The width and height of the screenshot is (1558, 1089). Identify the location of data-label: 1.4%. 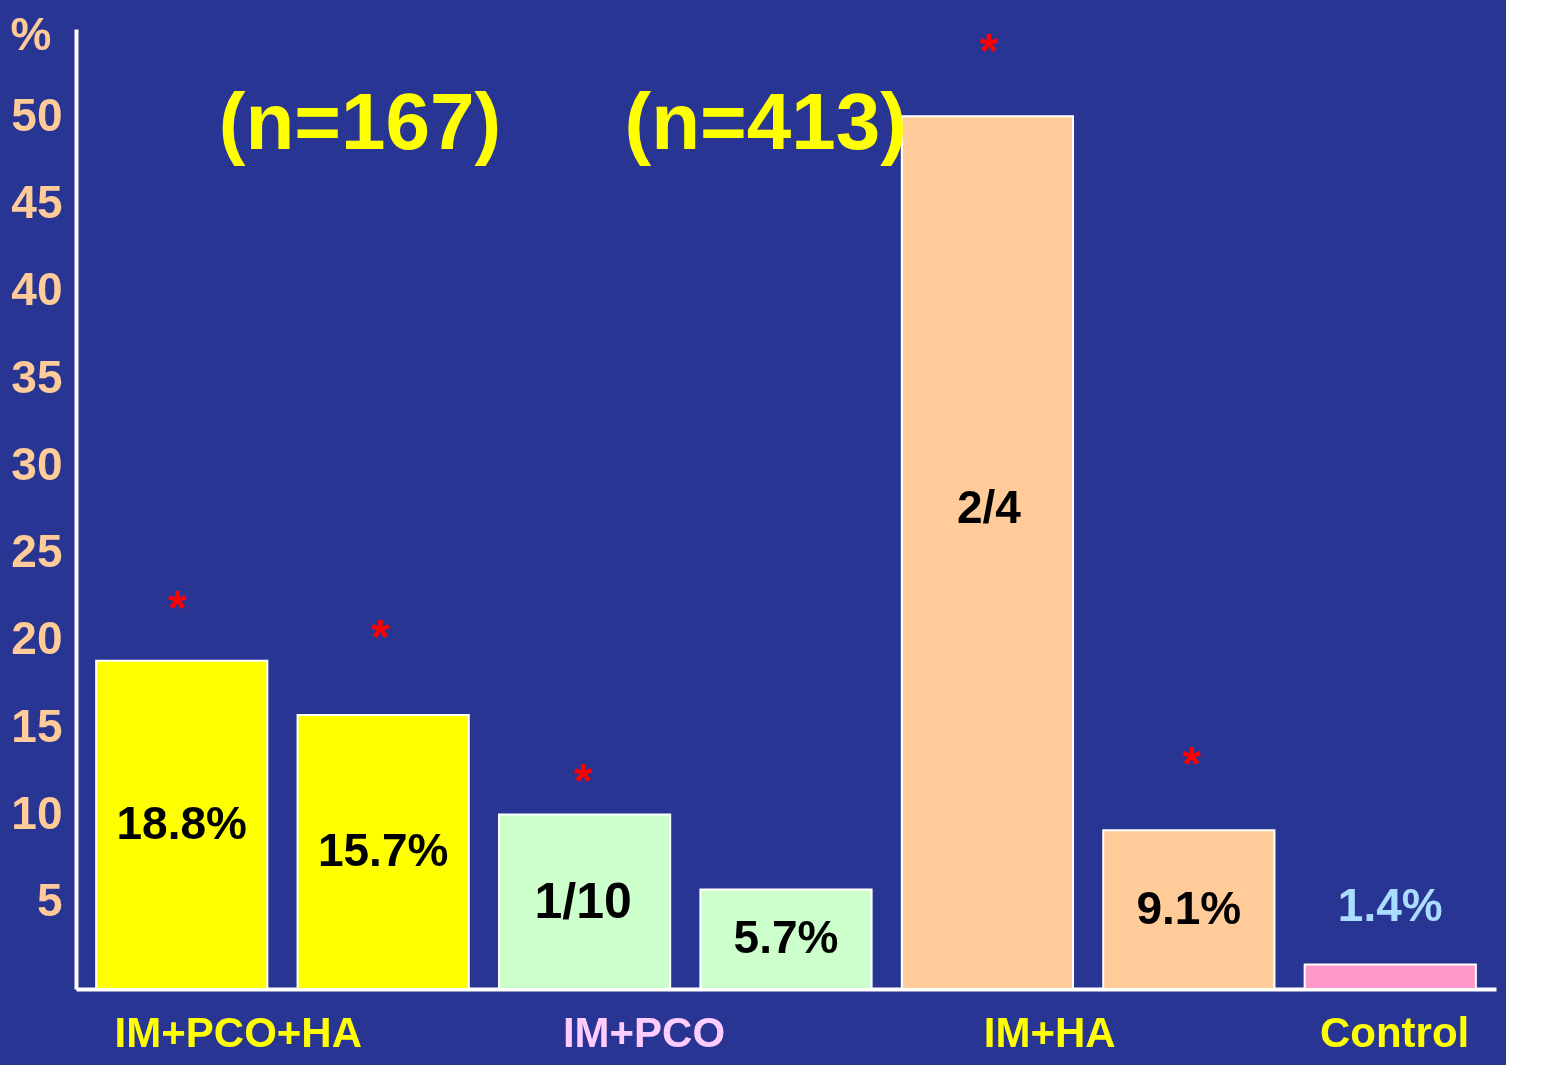
(1390, 904).